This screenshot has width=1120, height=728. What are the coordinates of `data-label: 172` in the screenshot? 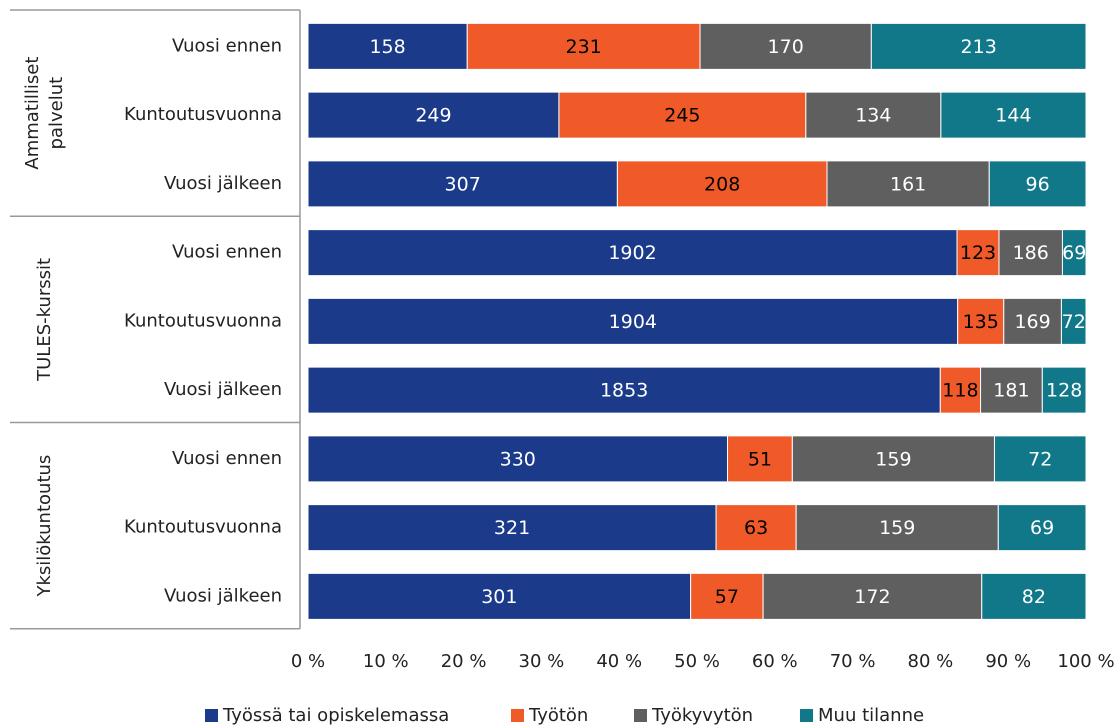 It's located at (872, 597).